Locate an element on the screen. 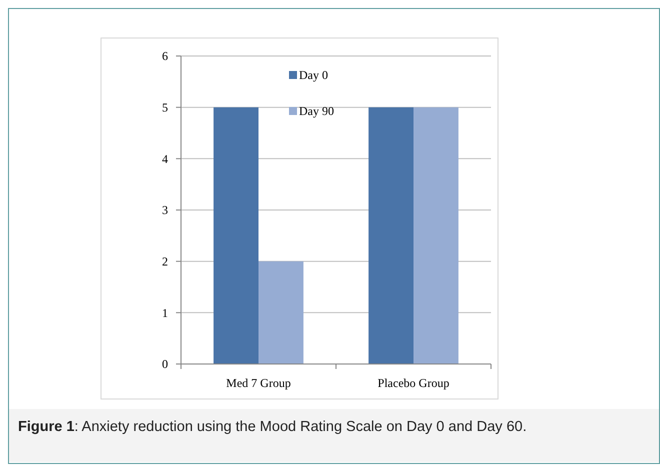  x-tick-label: Med 7 Group is located at coordinates (258, 383).